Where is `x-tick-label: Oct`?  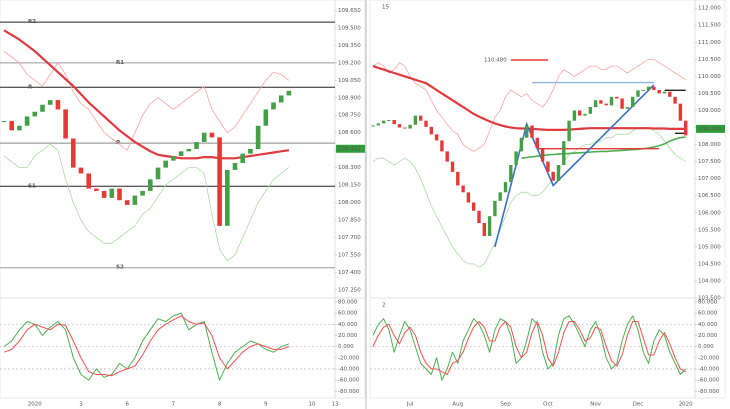
x-tick-label: Oct is located at coordinates (548, 405).